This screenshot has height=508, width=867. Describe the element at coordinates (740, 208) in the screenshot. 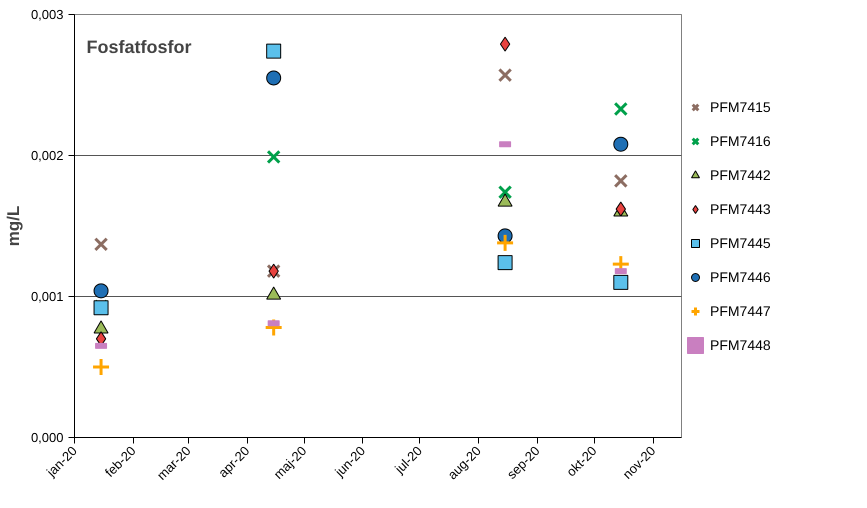

I see `legend-label: PFM7443` at that location.